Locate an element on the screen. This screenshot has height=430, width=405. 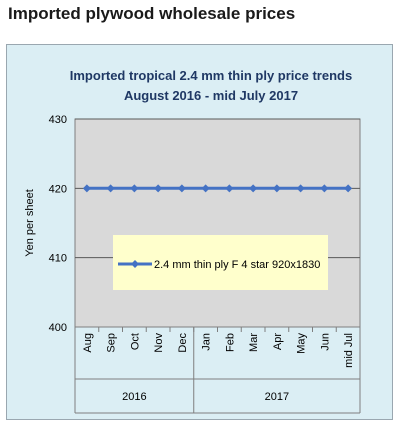
y-tick-label: 400 is located at coordinates (58, 328).